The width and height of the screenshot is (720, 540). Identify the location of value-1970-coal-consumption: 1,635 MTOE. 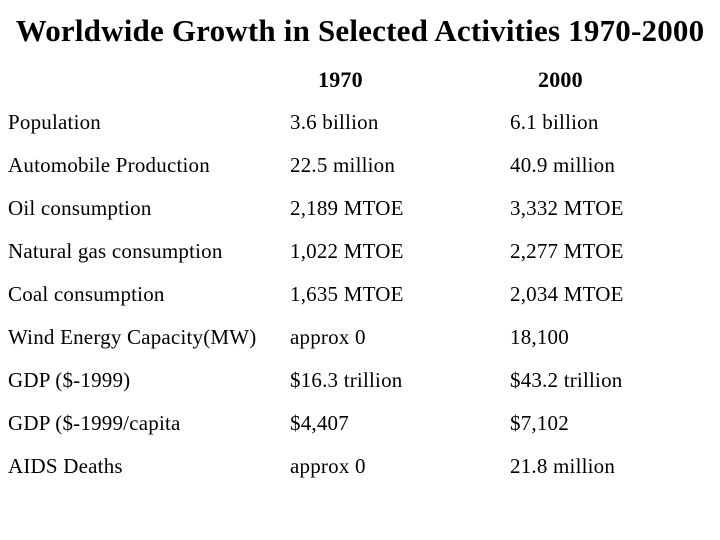
(347, 294).